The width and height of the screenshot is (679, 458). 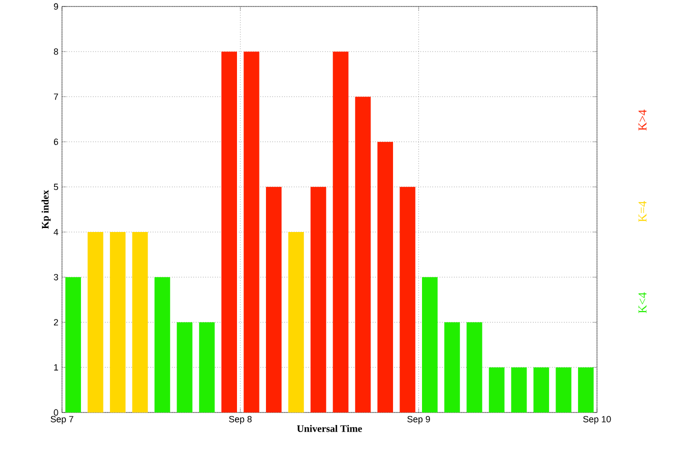 I want to click on text: K<4, so click(x=642, y=302).